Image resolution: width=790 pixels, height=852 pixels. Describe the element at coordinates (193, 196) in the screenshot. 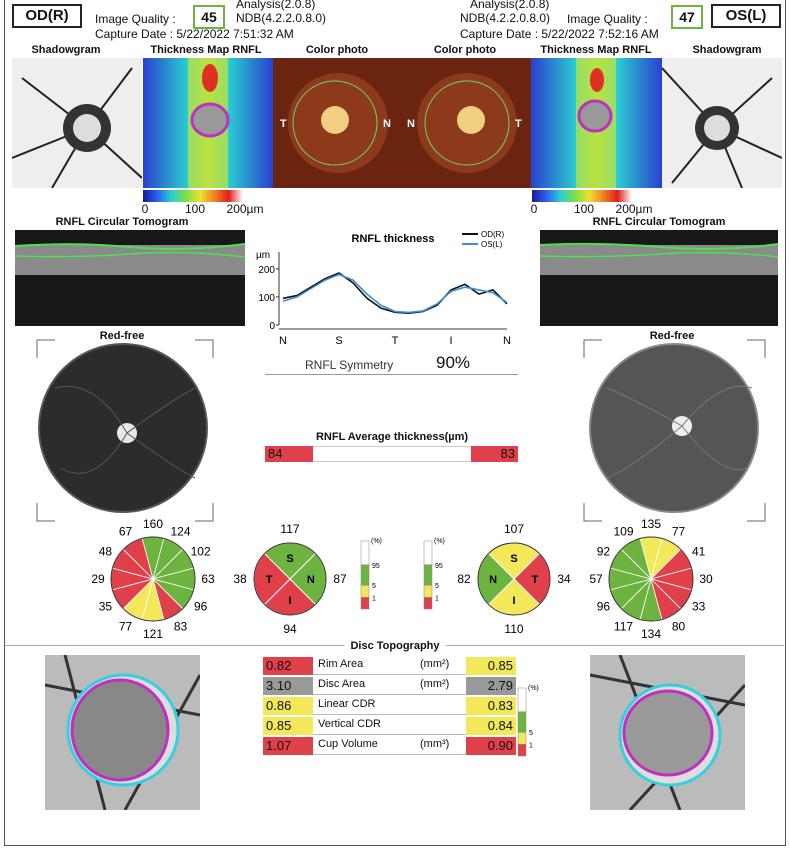

I see `colorbar` at that location.